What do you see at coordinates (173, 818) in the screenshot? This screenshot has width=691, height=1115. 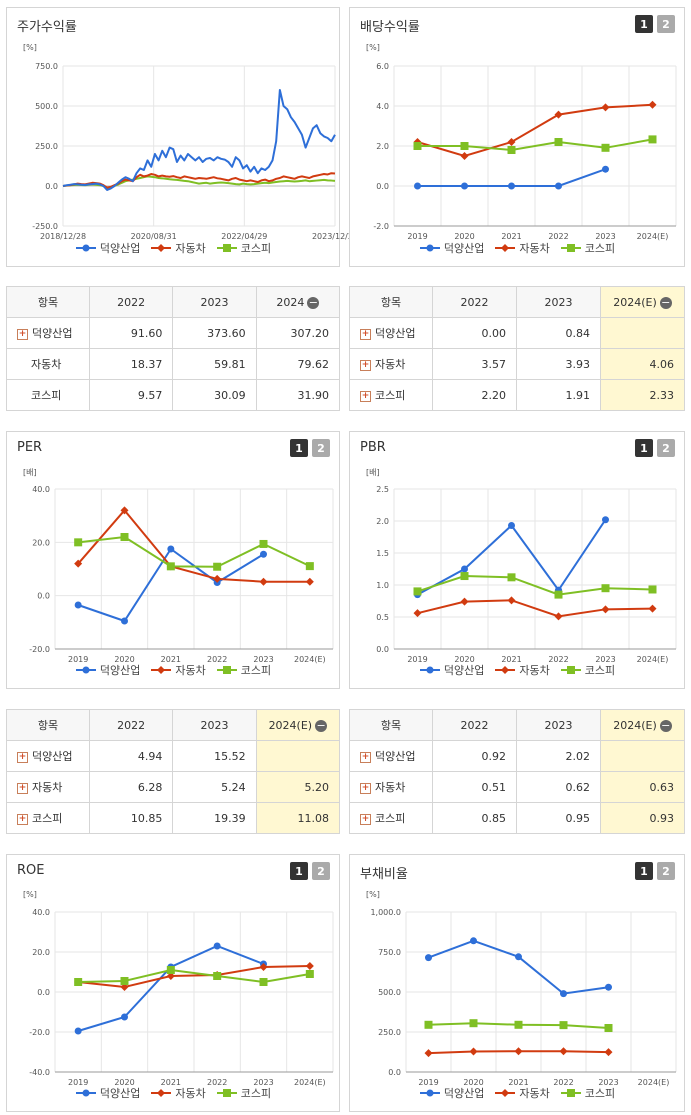 I see `table-row: + 코스피 10.85 19.39 11.08` at bounding box center [173, 818].